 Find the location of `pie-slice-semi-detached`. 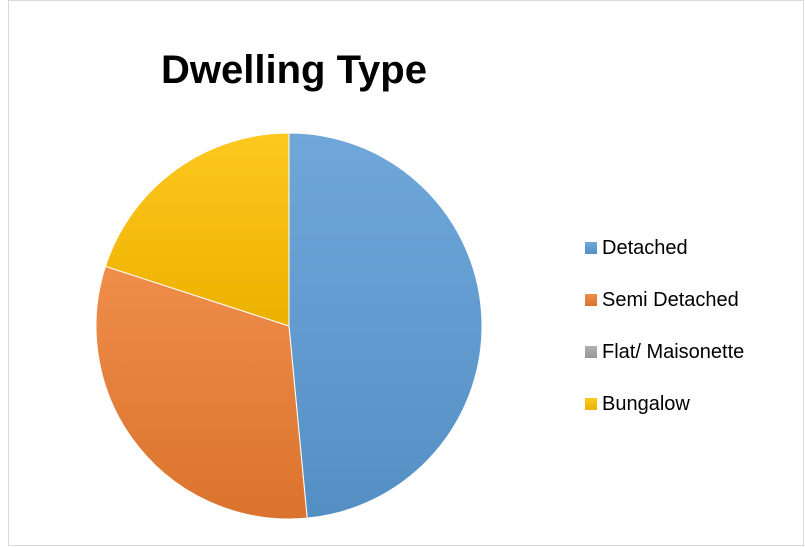

pie-slice-semi-detached is located at coordinates (201, 392).